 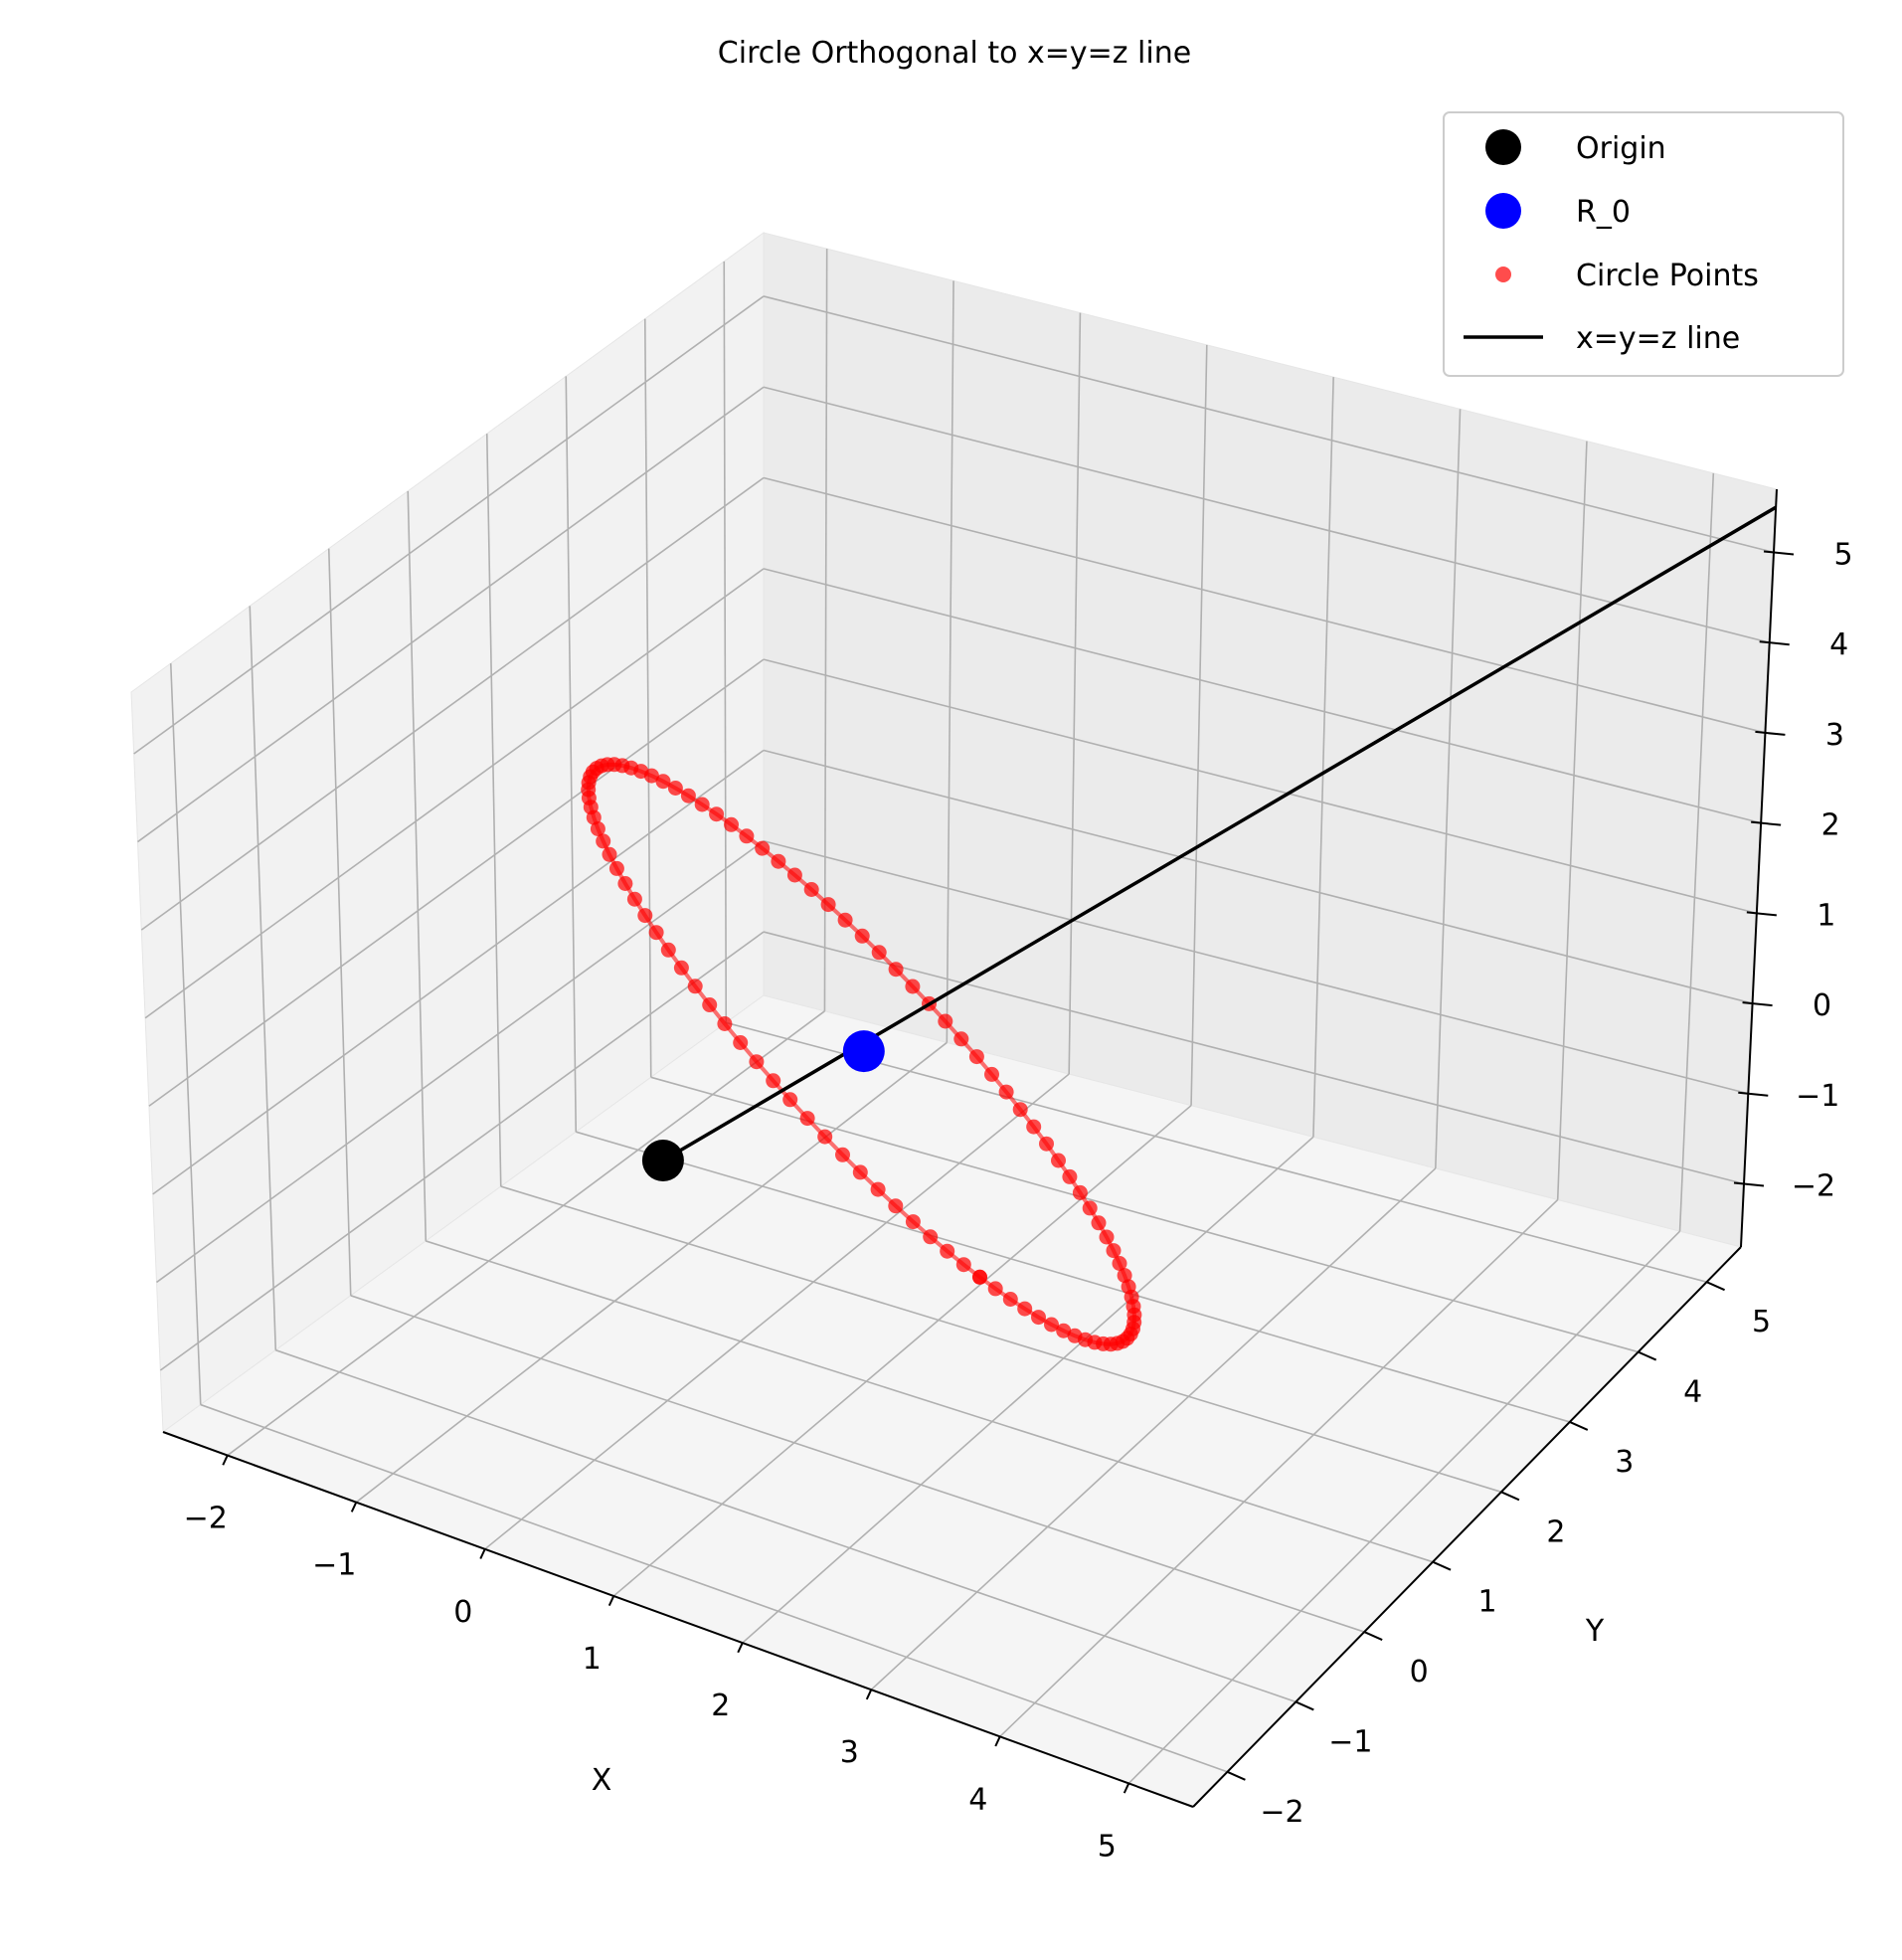 I want to click on y-tick-label: 0, so click(x=1419, y=1672).